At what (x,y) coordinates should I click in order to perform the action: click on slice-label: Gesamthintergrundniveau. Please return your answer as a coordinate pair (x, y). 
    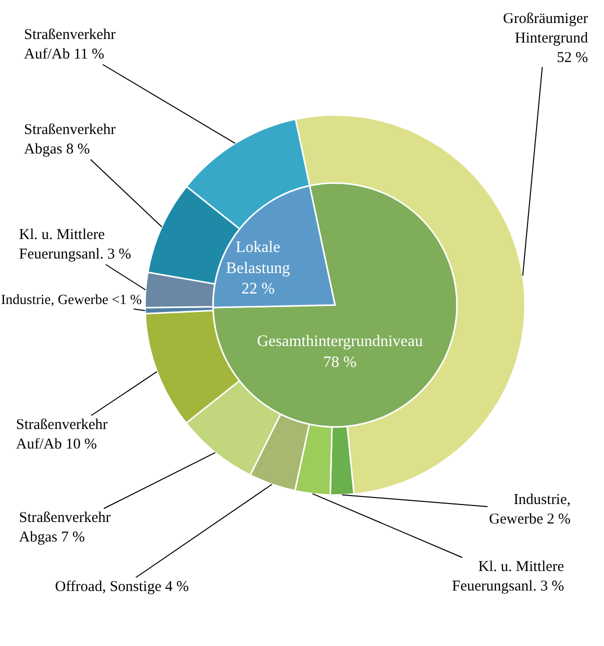
    Looking at the image, I should click on (340, 341).